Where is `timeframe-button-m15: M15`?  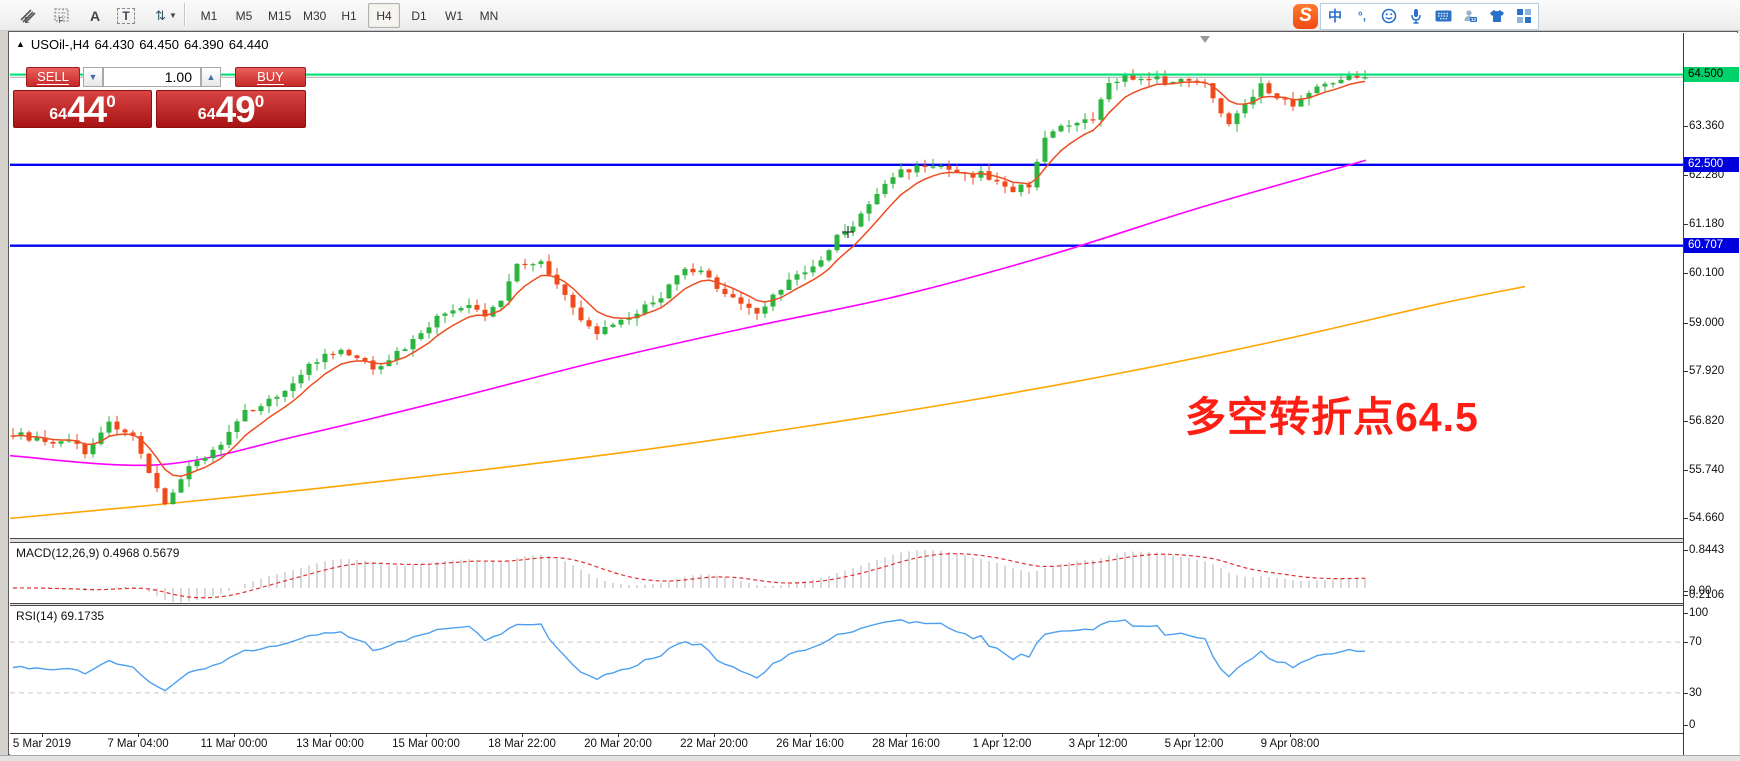
timeframe-button-m15: M15 is located at coordinates (280, 15).